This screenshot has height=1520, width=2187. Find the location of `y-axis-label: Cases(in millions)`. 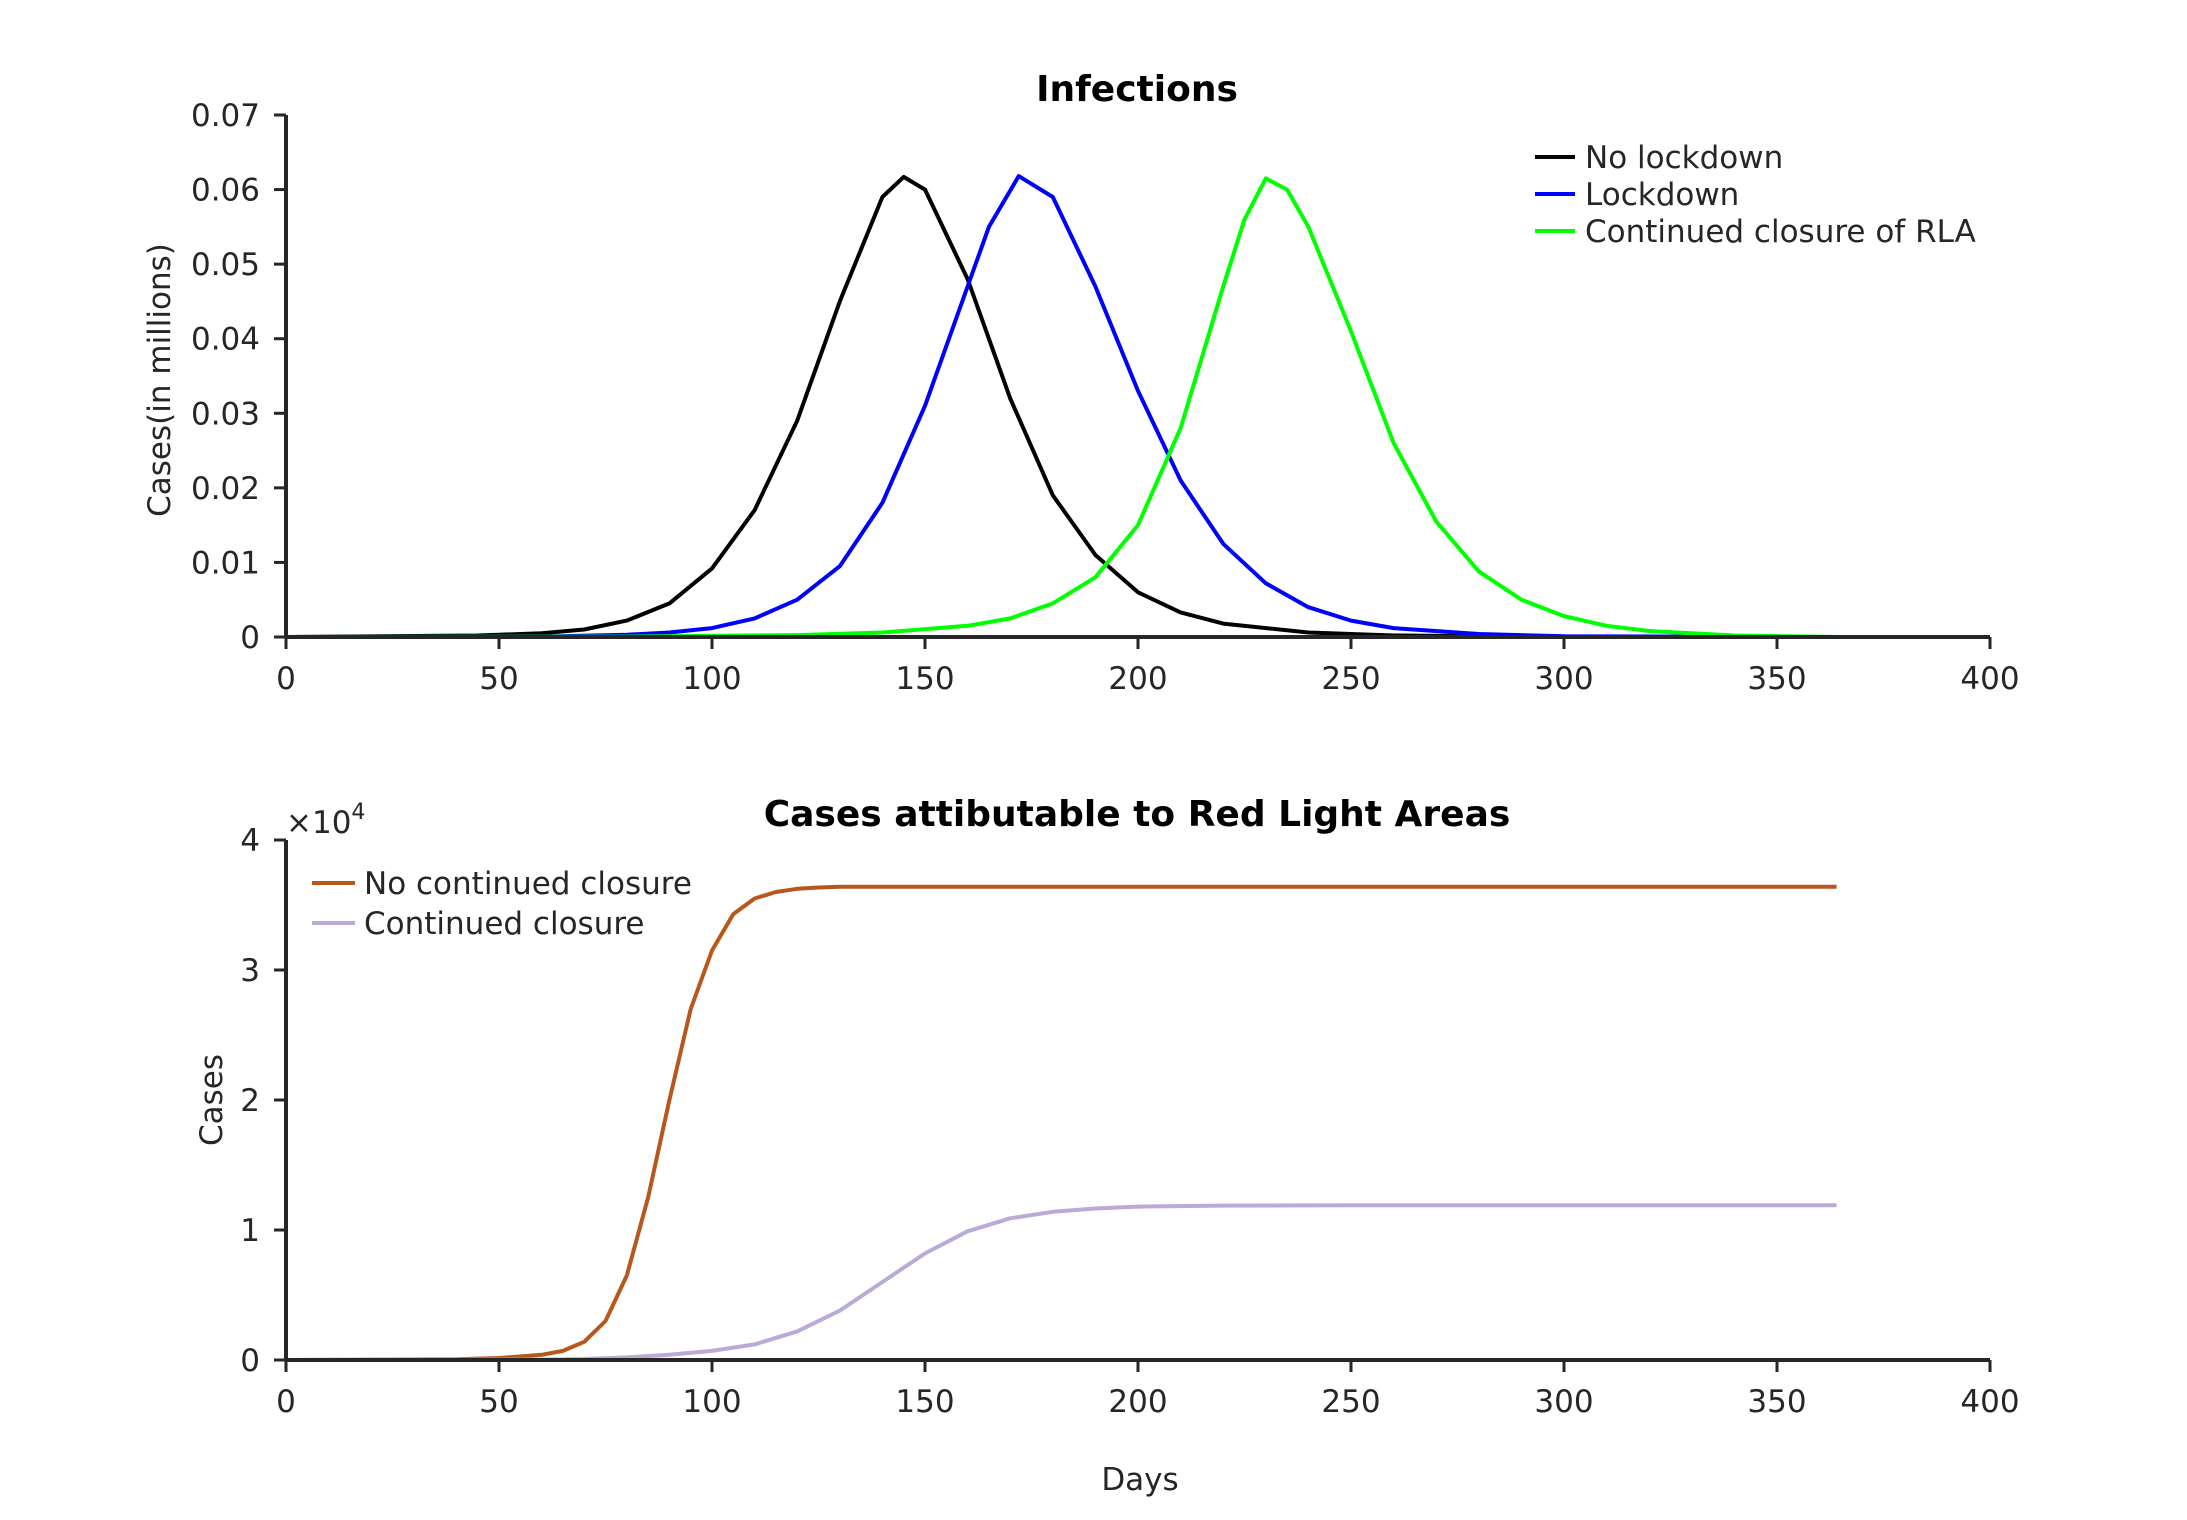

y-axis-label: Cases(in millions) is located at coordinates (160, 380).